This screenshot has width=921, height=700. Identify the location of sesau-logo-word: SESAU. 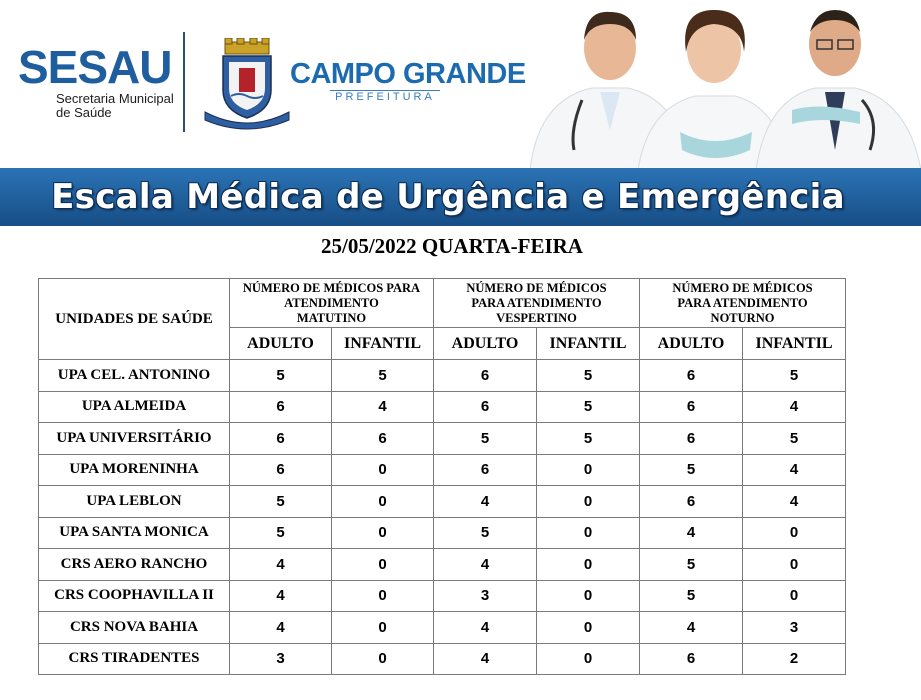
(95, 67).